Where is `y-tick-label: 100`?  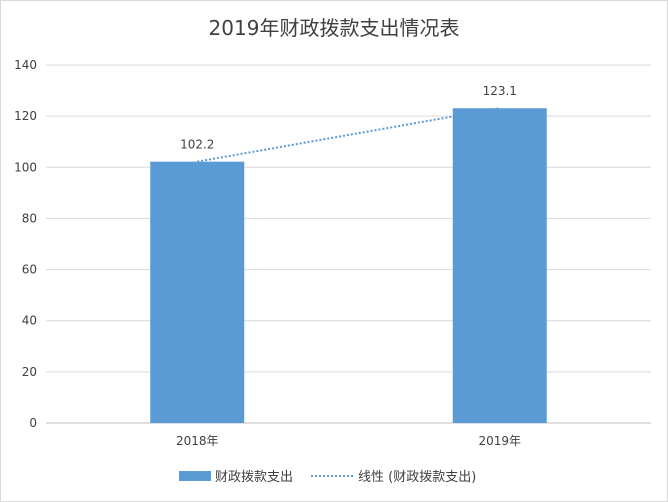 y-tick-label: 100 is located at coordinates (25, 167).